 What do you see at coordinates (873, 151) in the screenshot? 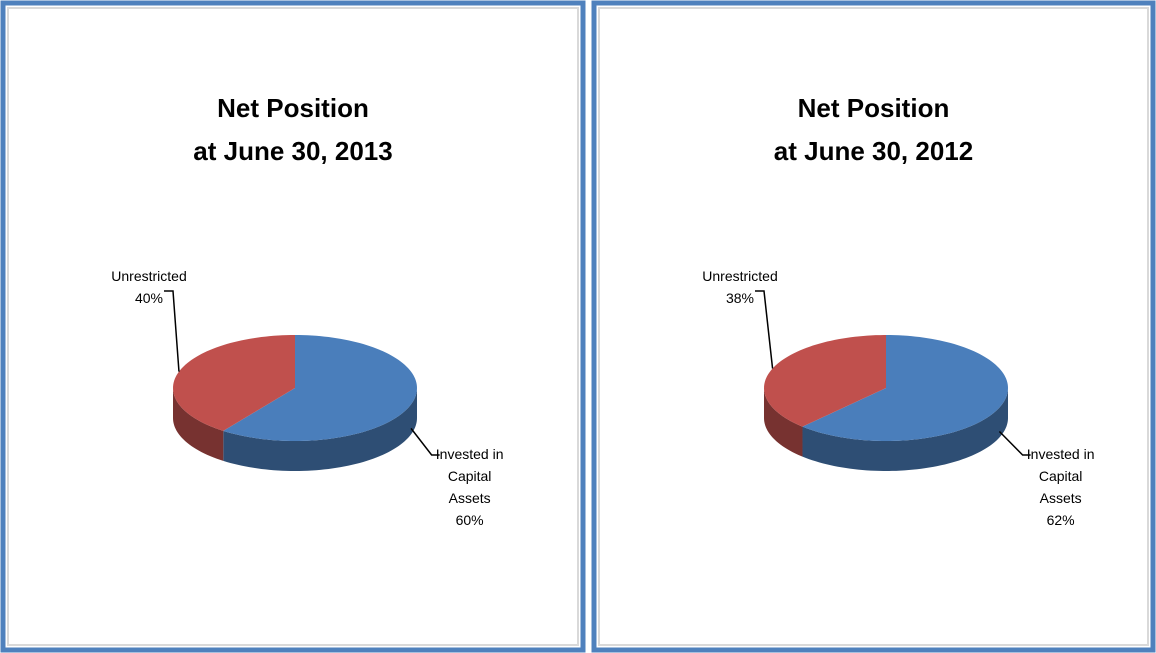
I see `title-line: at June 30, 2012` at bounding box center [873, 151].